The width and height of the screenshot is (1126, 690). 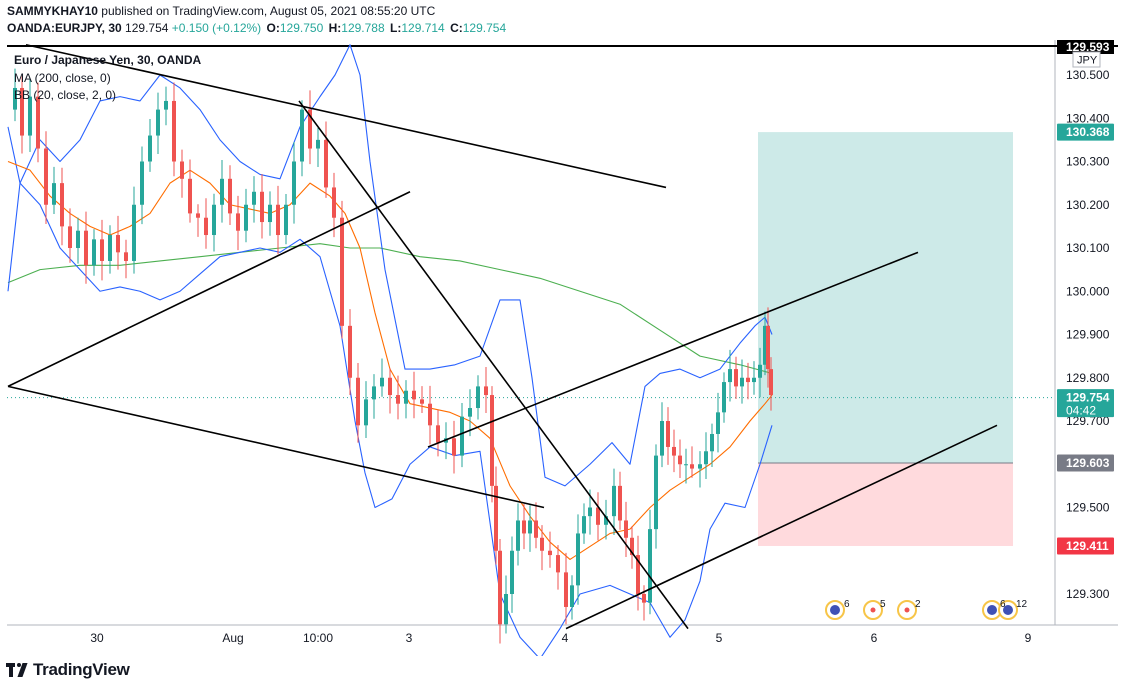 What do you see at coordinates (1088, 248) in the screenshot?
I see `price-tick-label: 130.100` at bounding box center [1088, 248].